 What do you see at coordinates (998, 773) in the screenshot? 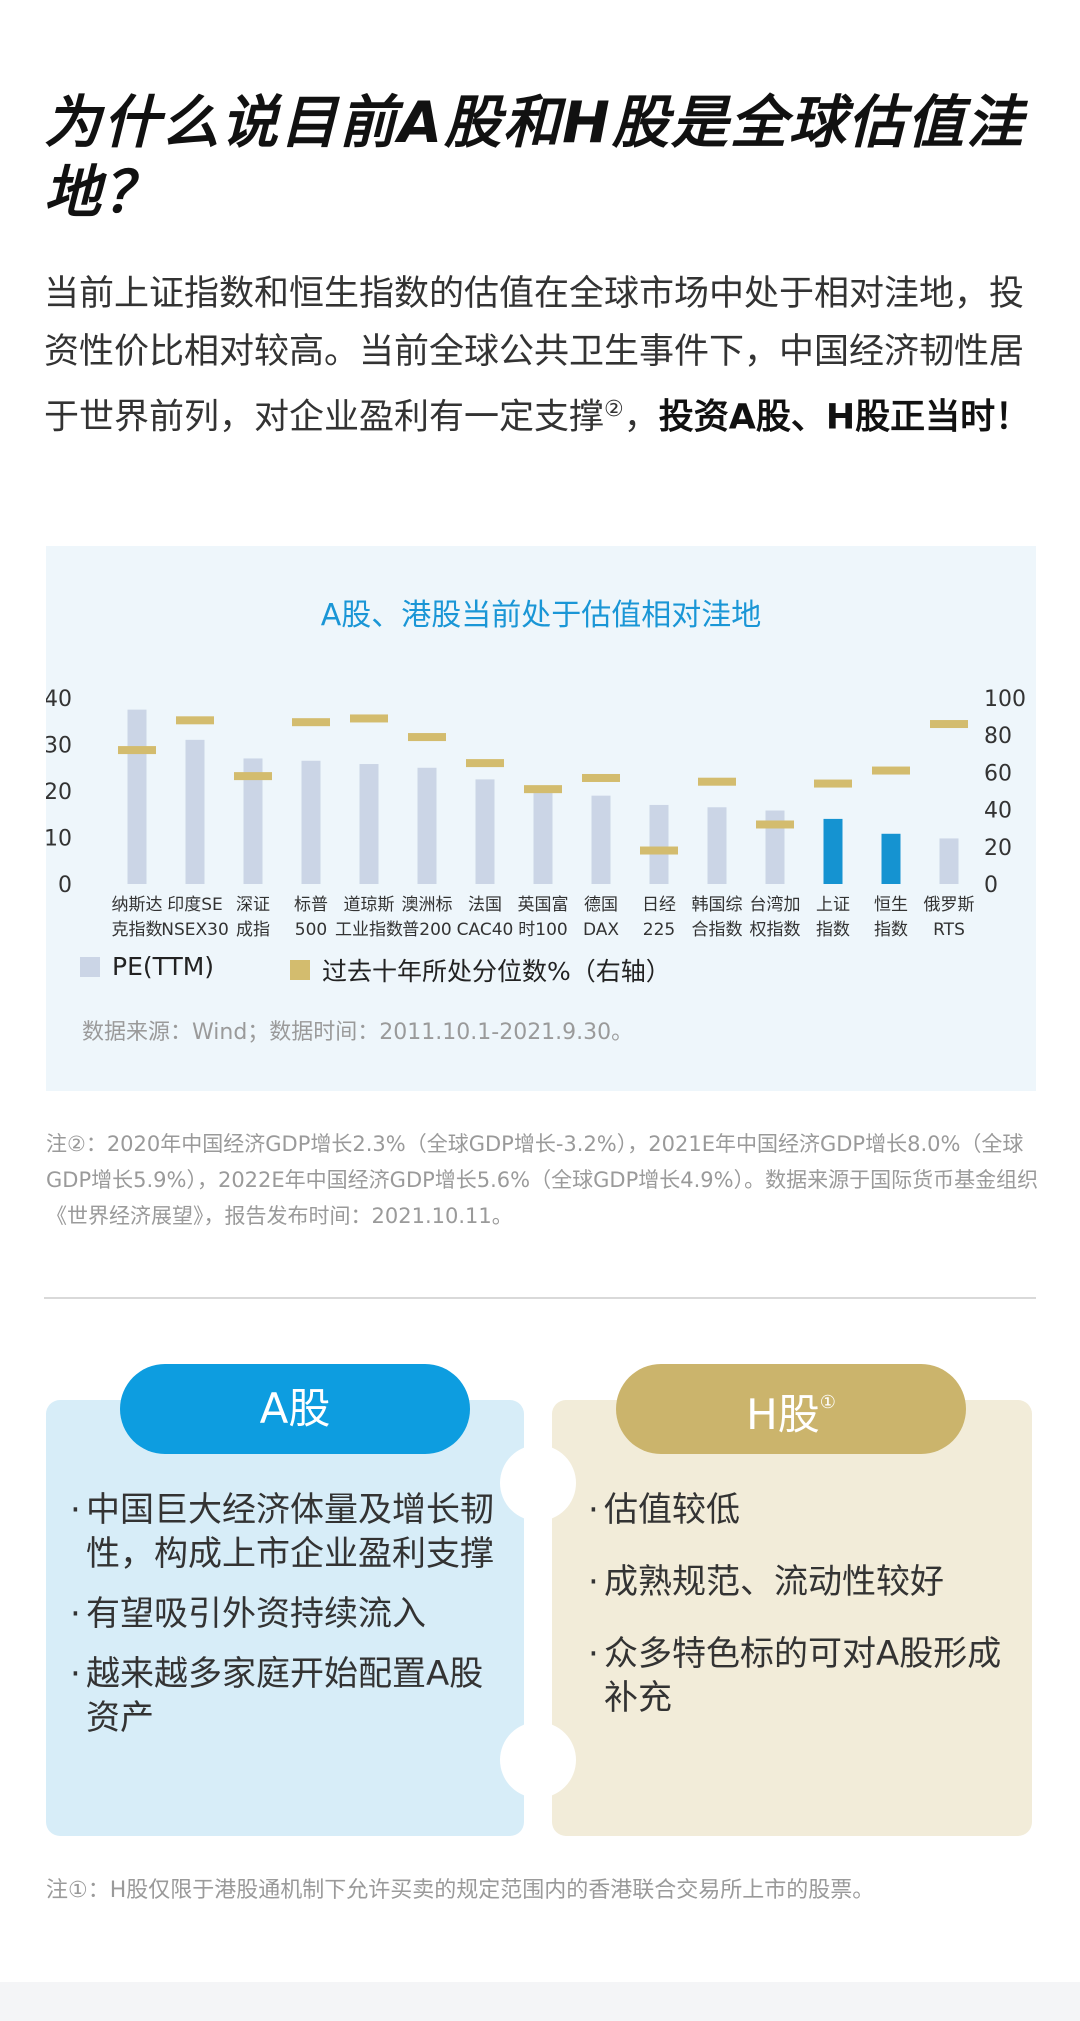
I see `y-right-tick-label: 60` at bounding box center [998, 773].